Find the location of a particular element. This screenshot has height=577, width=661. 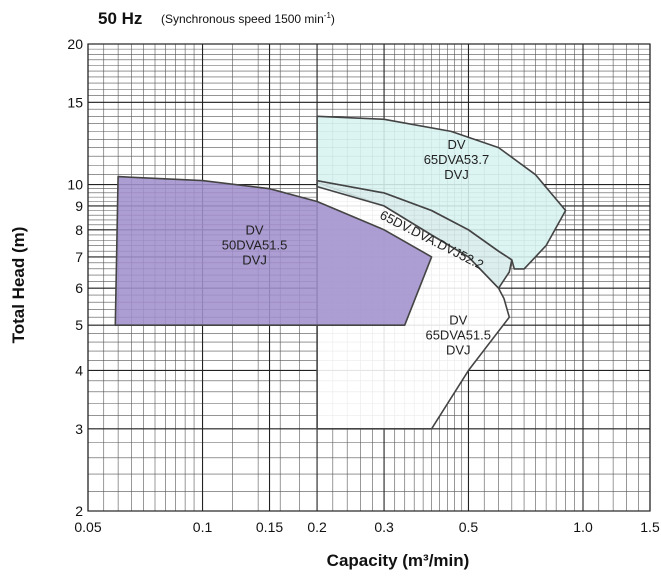

y-tick-label: 7 is located at coordinates (79, 257).